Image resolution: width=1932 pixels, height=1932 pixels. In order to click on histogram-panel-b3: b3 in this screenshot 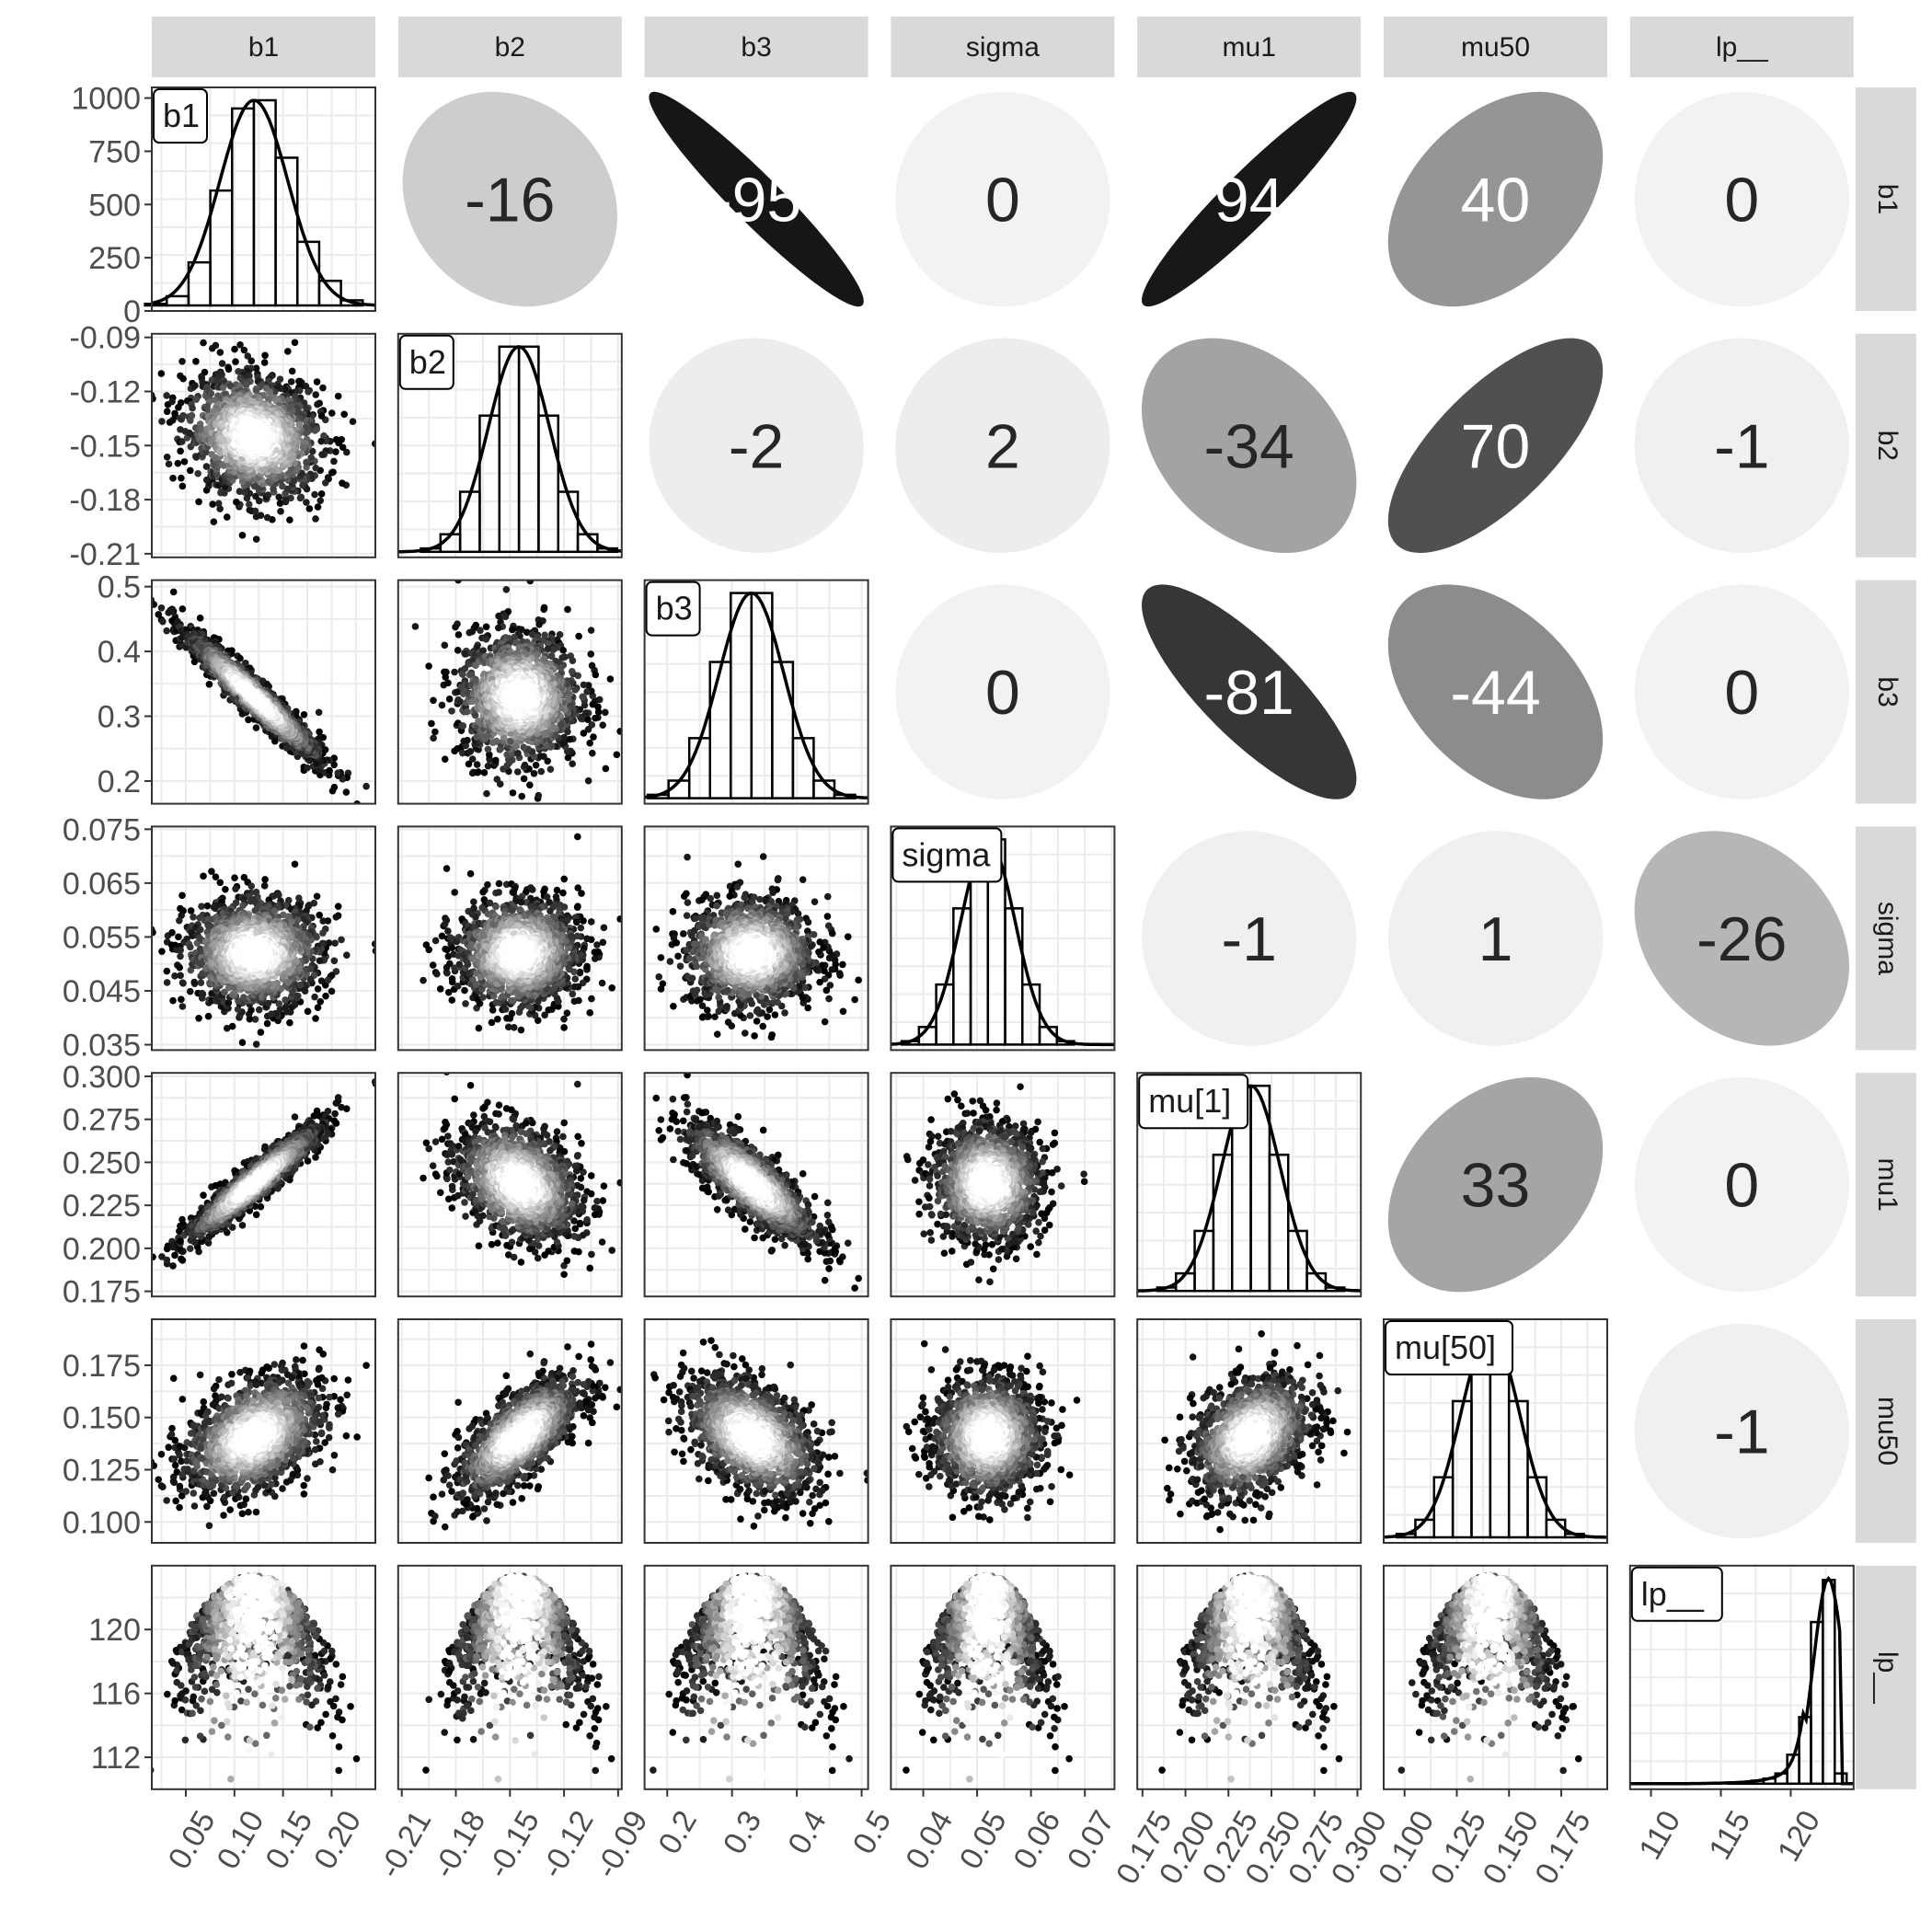, I will do `click(756, 692)`.